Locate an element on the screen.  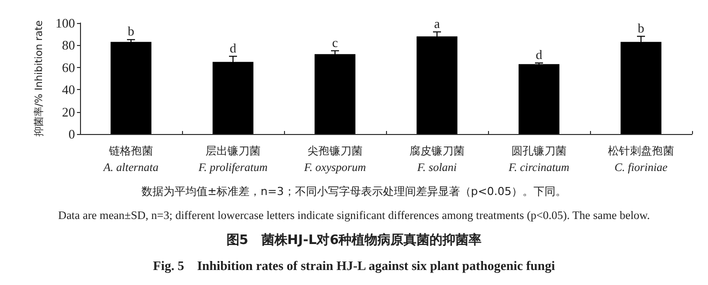
x-tick-label: 圆孔镰刀菌 F. circinatum is located at coordinates (539, 159).